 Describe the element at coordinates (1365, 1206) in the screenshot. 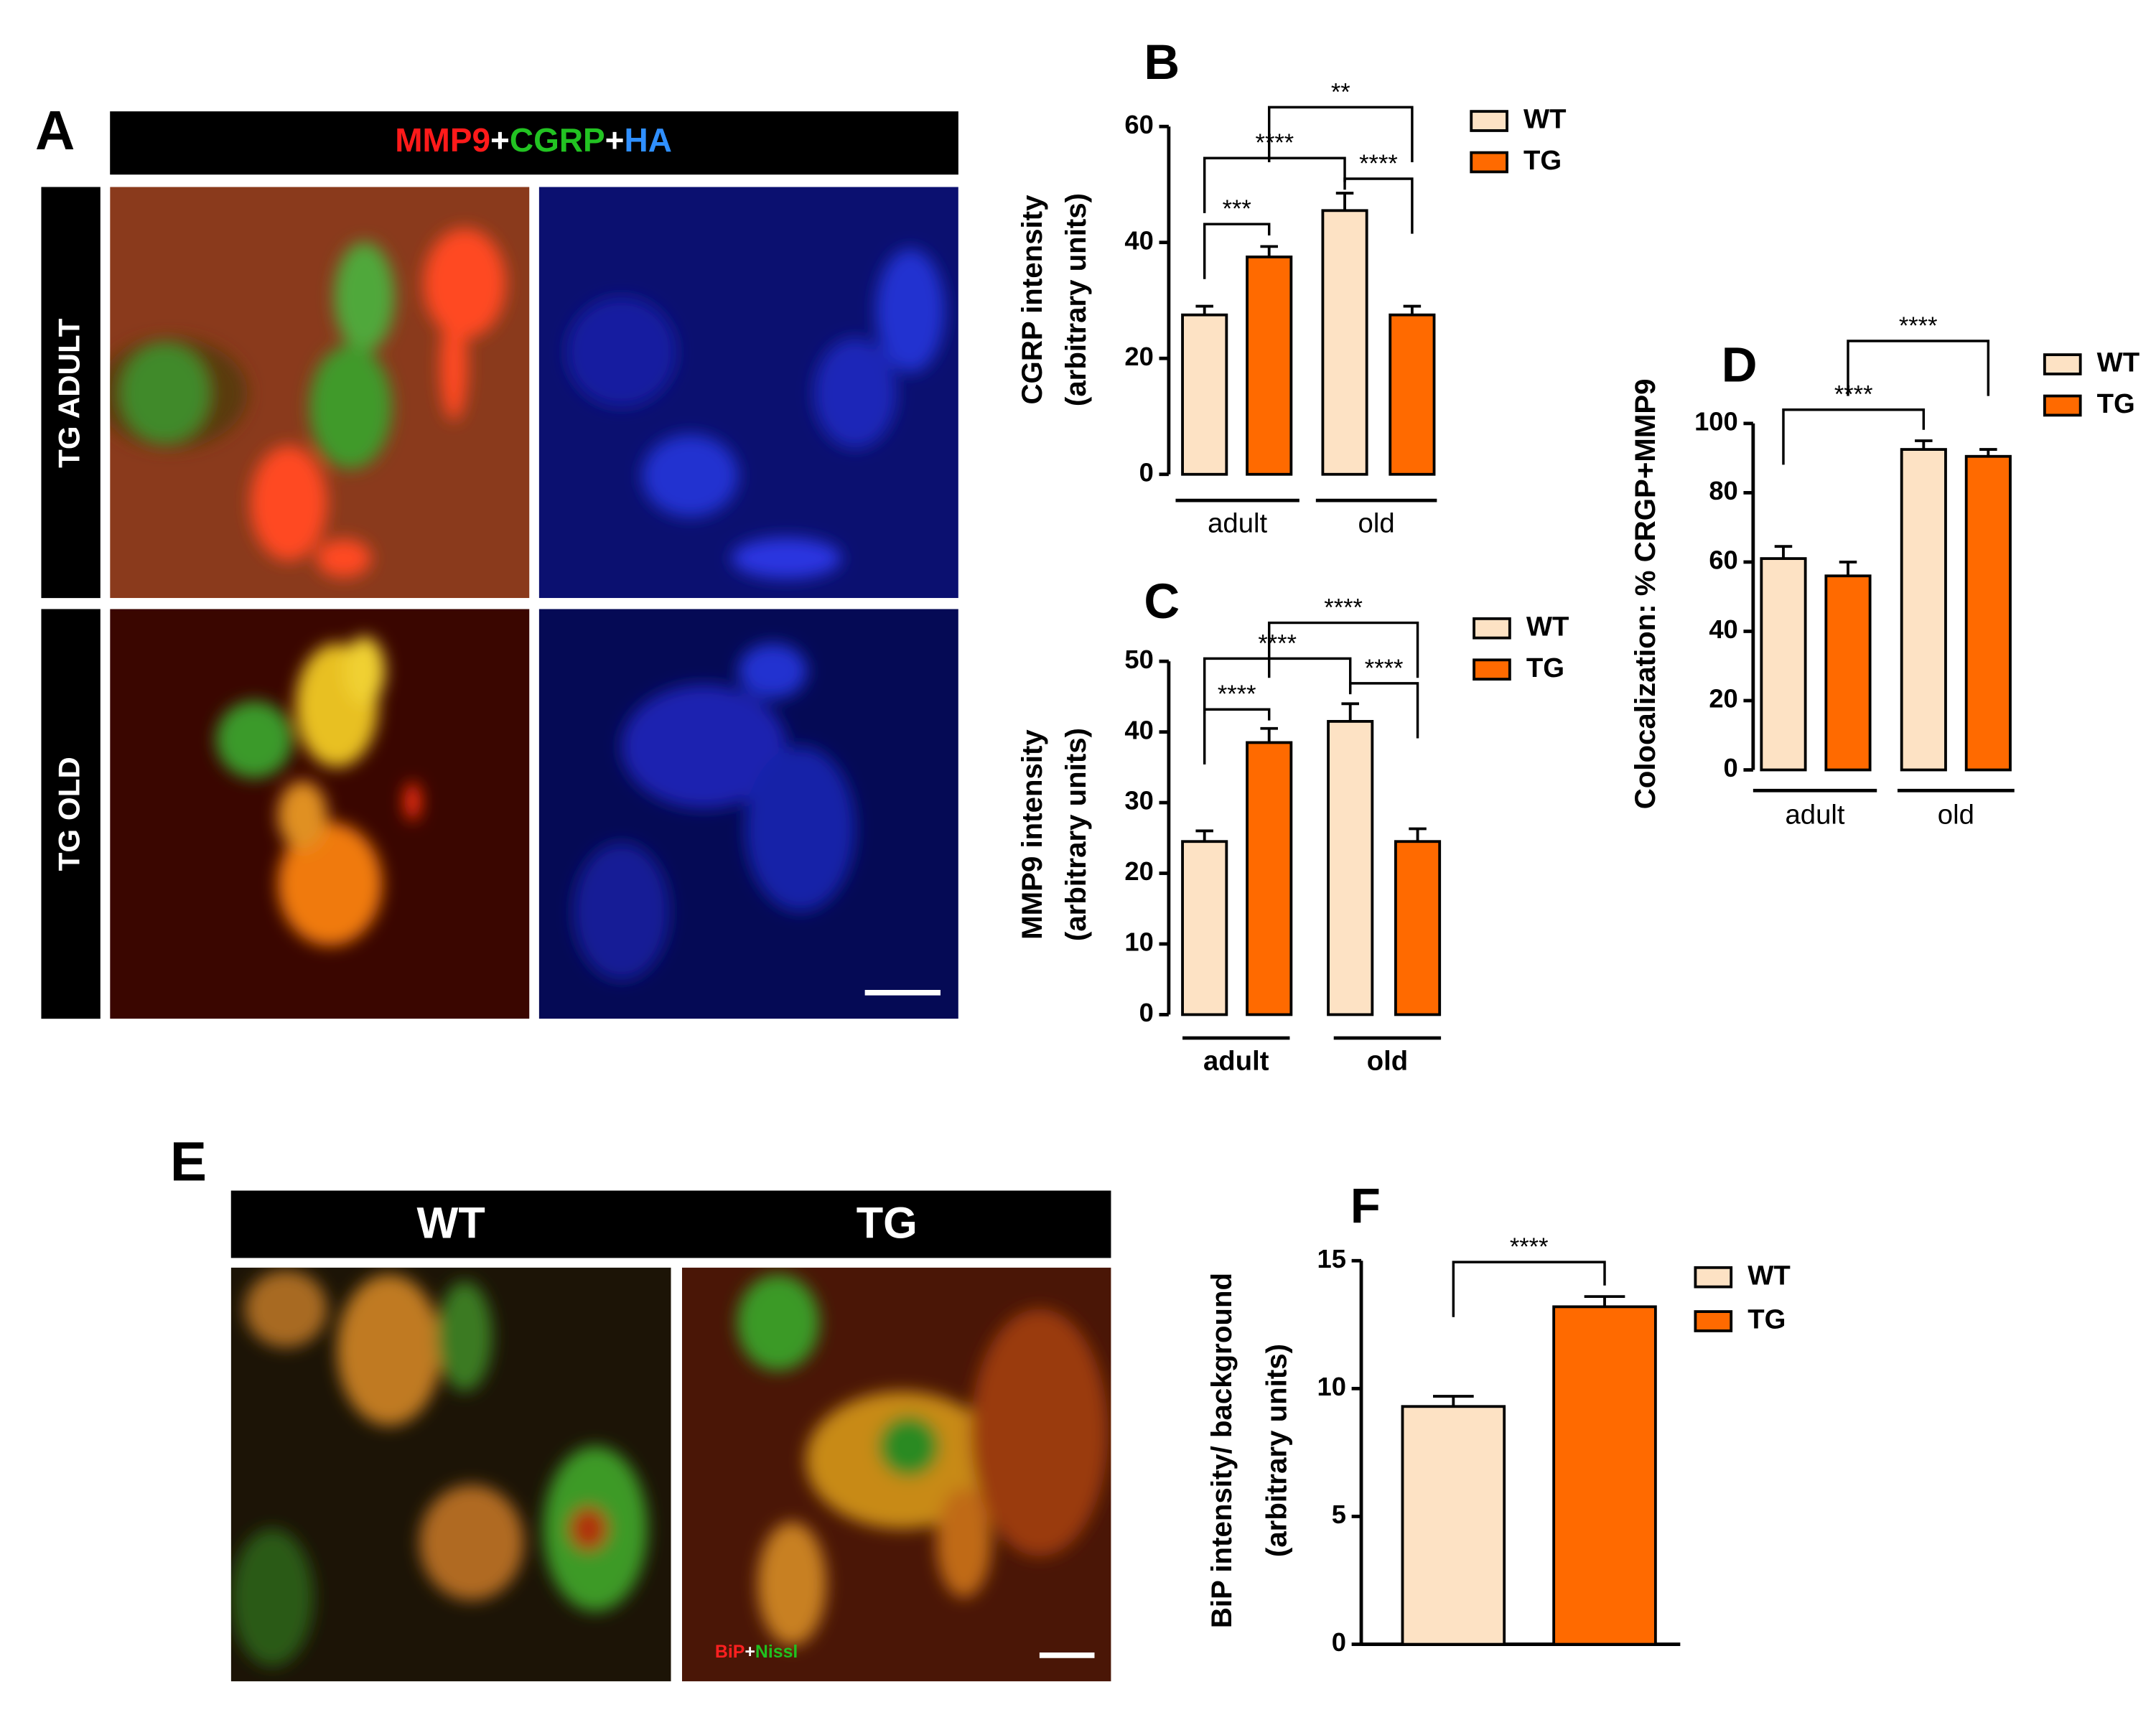

I see `panel-label: F` at that location.